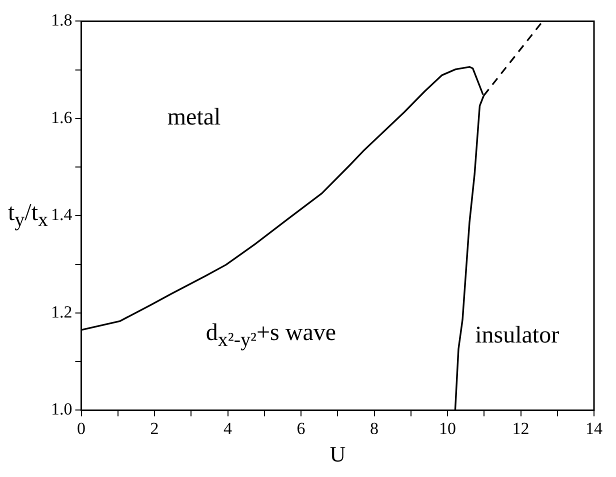  Describe the element at coordinates (301, 428) in the screenshot. I see `x-tick-label: 6` at that location.